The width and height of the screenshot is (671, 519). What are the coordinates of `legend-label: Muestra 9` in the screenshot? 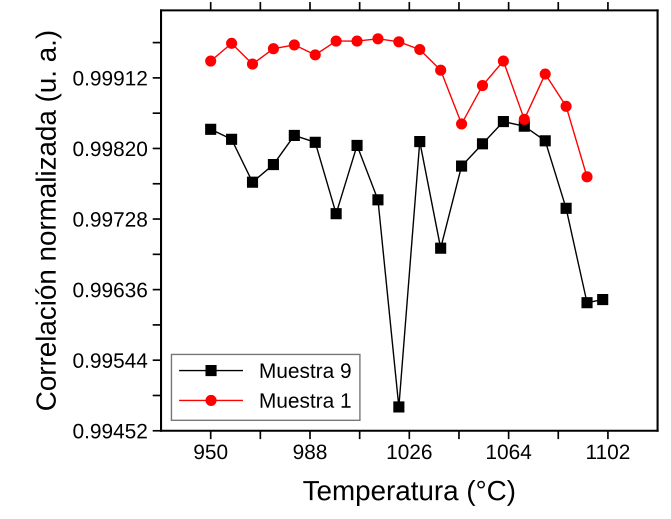 It's located at (305, 370).